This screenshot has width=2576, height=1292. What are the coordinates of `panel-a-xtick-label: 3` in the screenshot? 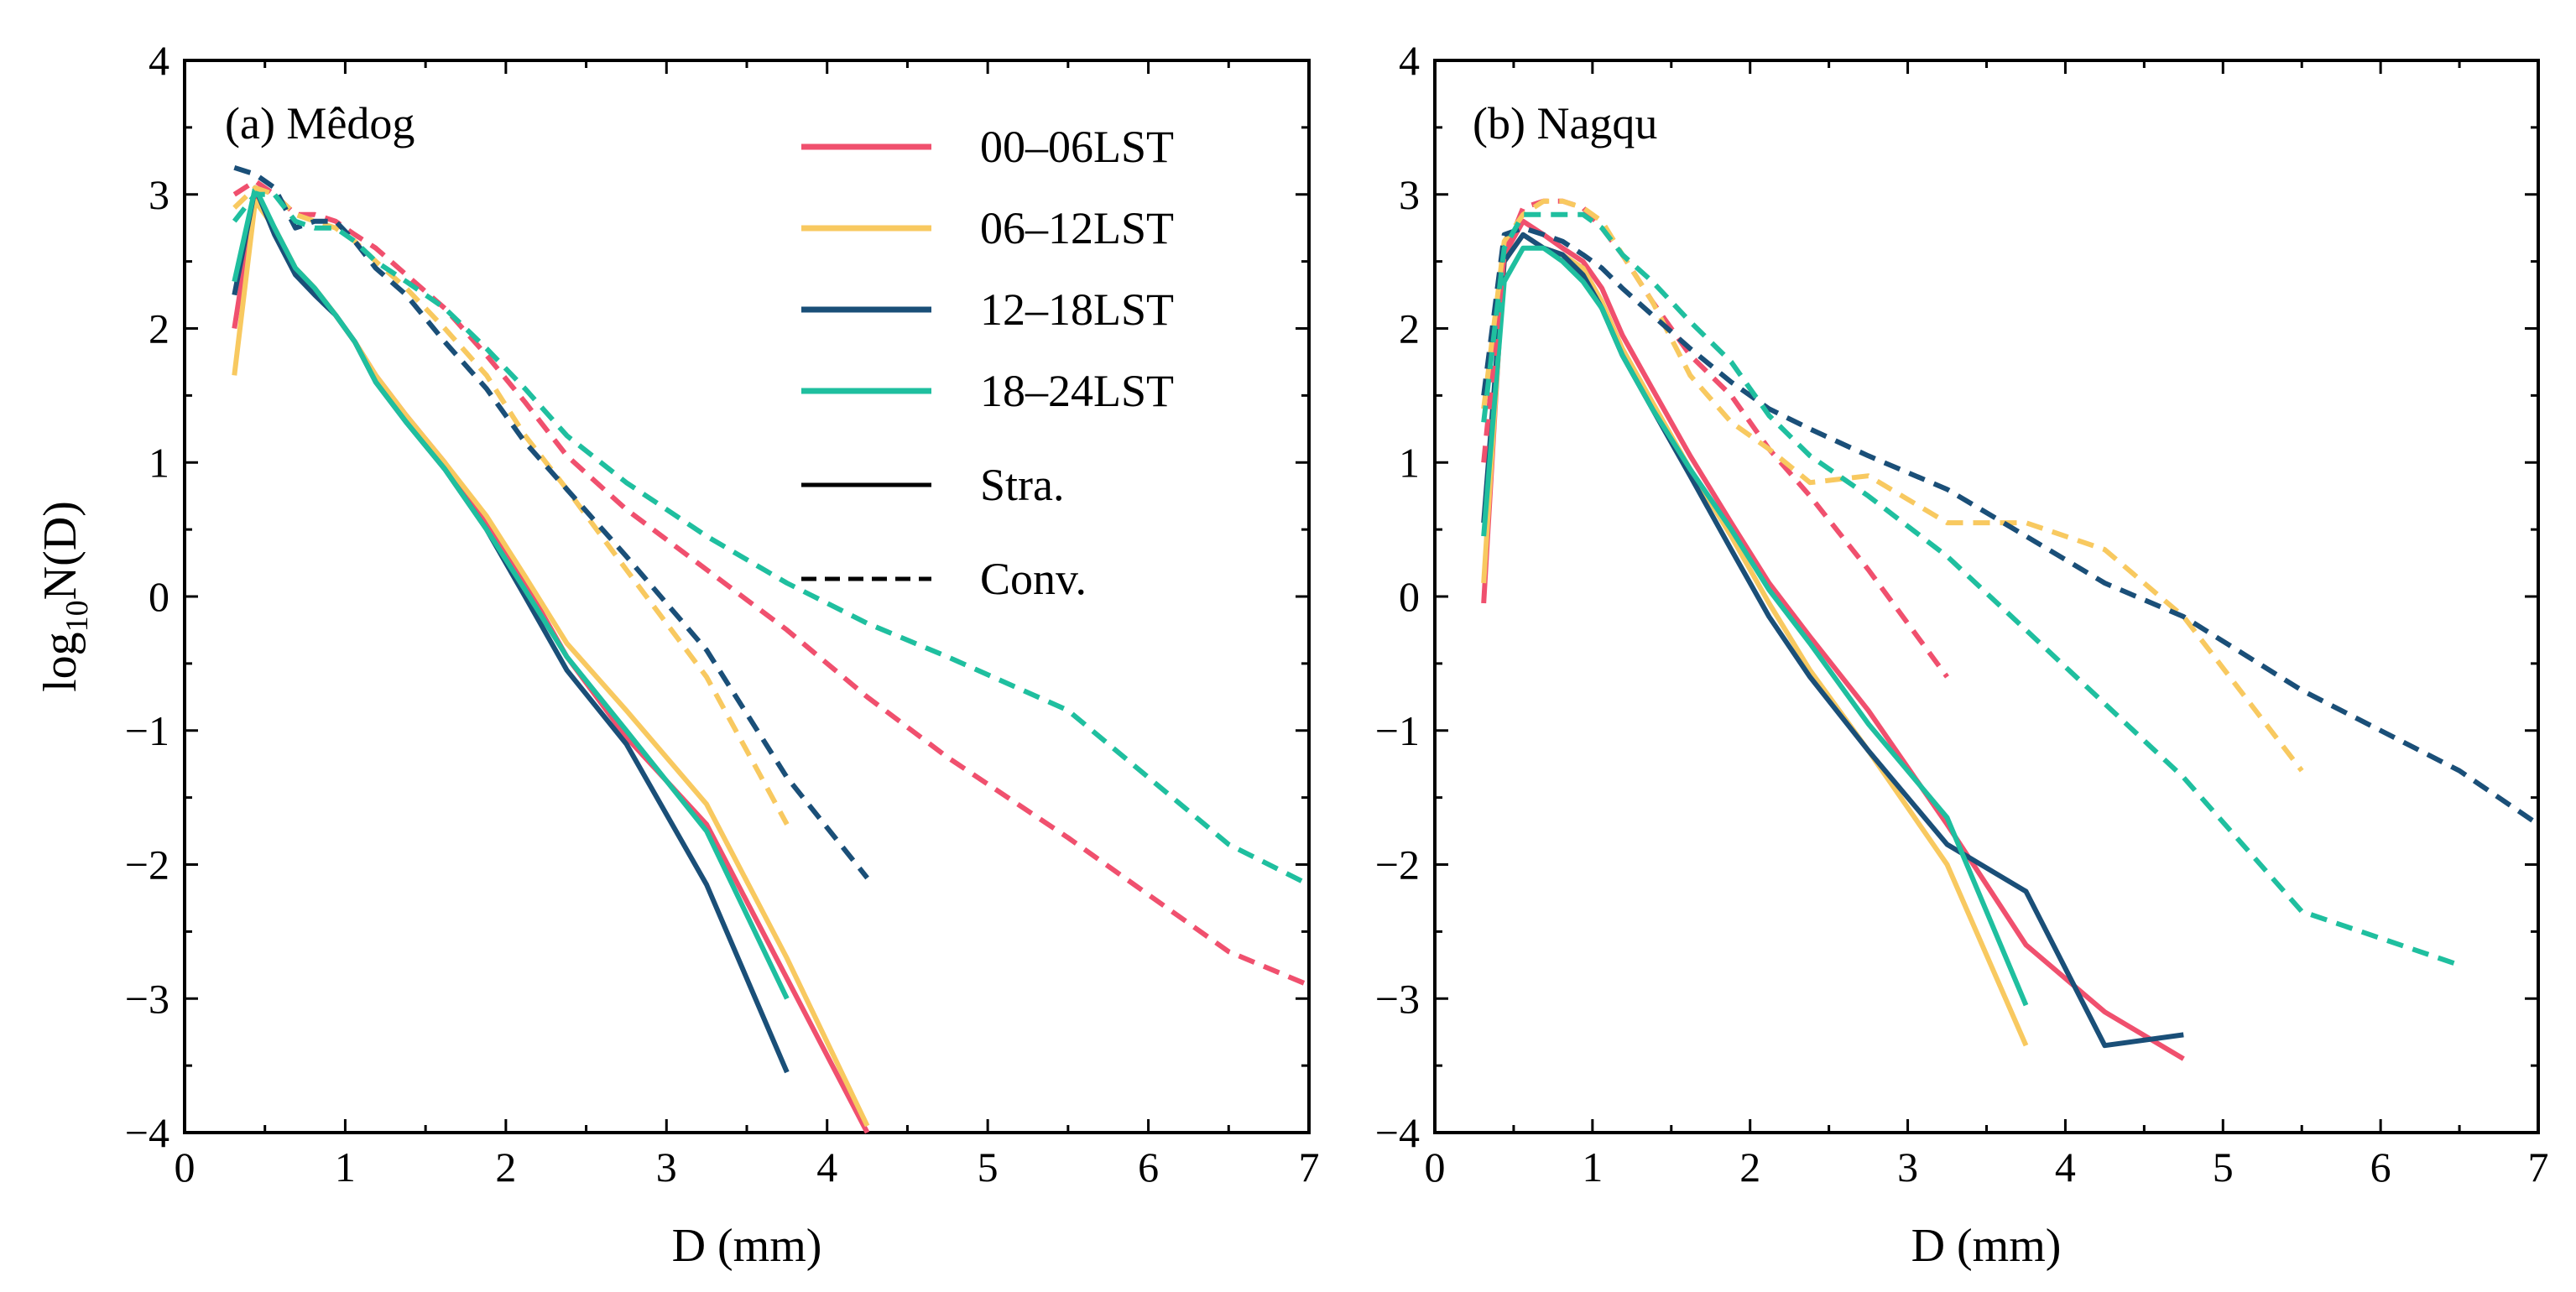 It's located at (666, 1167).